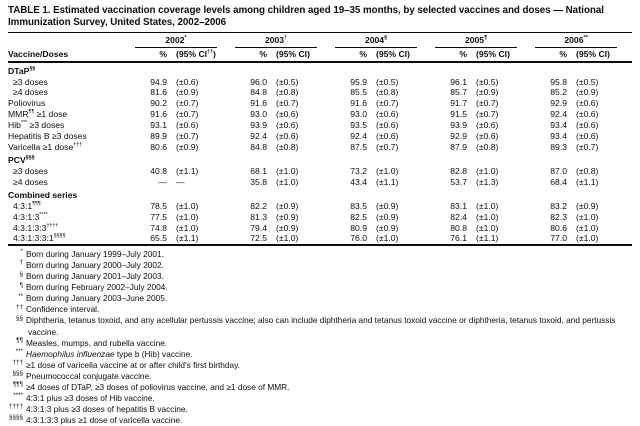 Image resolution: width=640 pixels, height=426 pixels. Describe the element at coordinates (259, 216) in the screenshot. I see `pct-value: 81.3` at that location.